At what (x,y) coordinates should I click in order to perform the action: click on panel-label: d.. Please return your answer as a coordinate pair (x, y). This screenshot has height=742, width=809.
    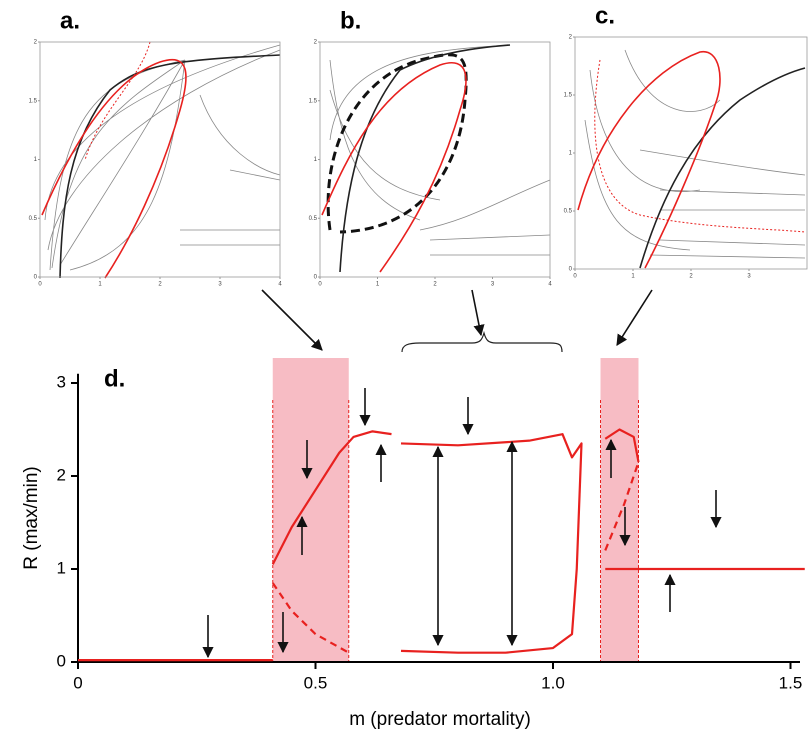
    Looking at the image, I should click on (114, 378).